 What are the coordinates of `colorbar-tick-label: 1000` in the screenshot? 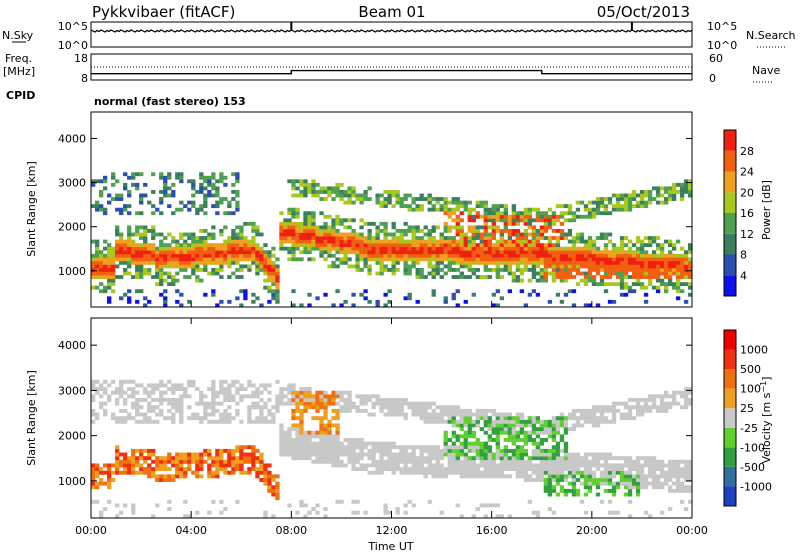 It's located at (754, 350).